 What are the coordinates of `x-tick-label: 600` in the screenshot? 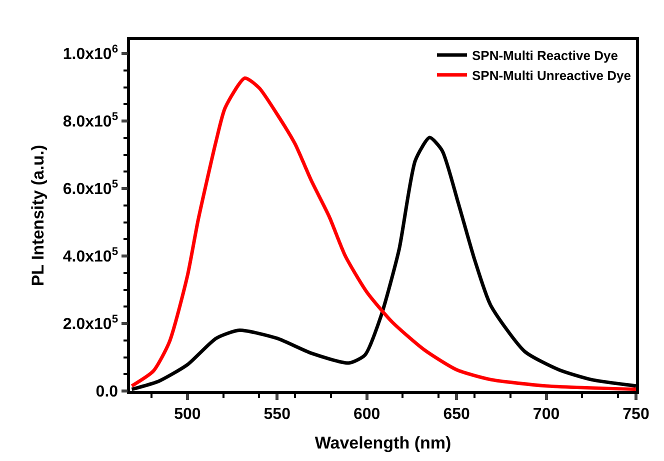 It's located at (367, 414).